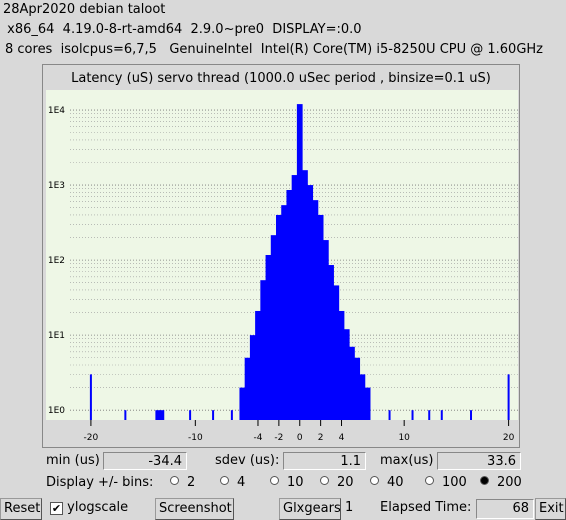  I want to click on y-tick-label: 1E1, so click(56, 336).